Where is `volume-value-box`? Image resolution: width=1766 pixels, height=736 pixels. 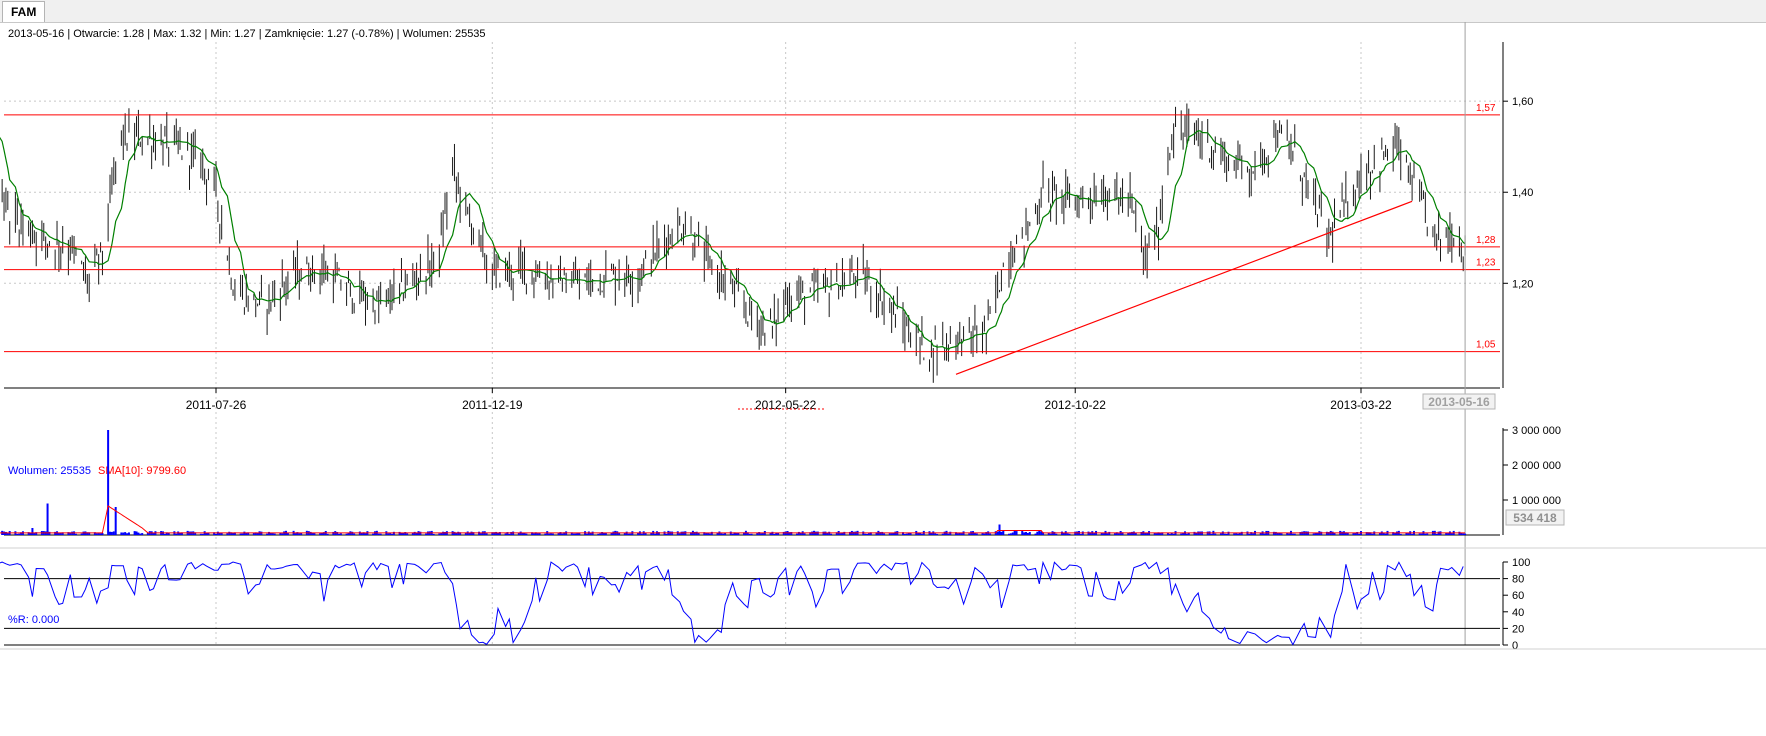
volume-value-box is located at coordinates (1535, 517).